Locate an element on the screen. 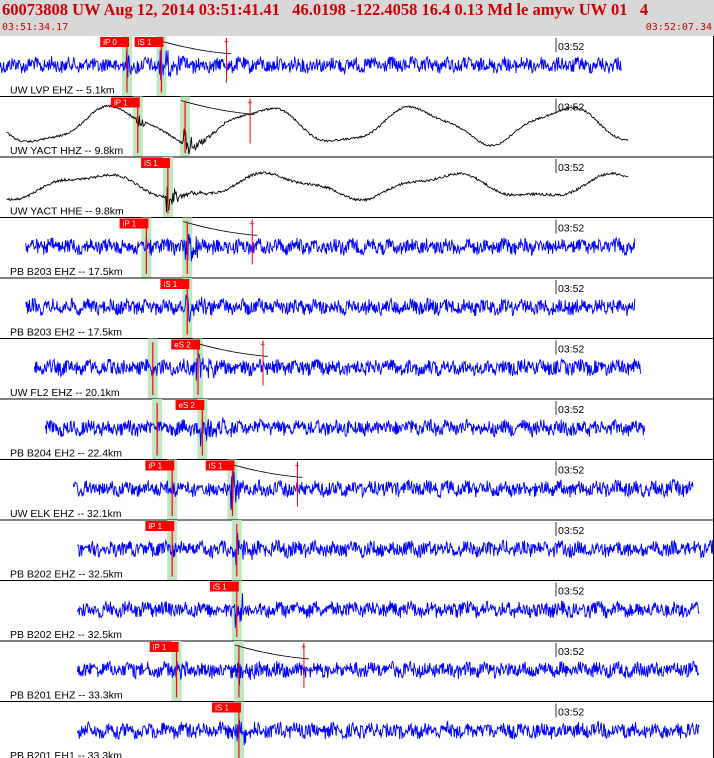 This screenshot has height=758, width=714. trace-panel: + iP 0 iS 1 03:52 UW LVP EHZ -- 5.1km is located at coordinates (357, 66).